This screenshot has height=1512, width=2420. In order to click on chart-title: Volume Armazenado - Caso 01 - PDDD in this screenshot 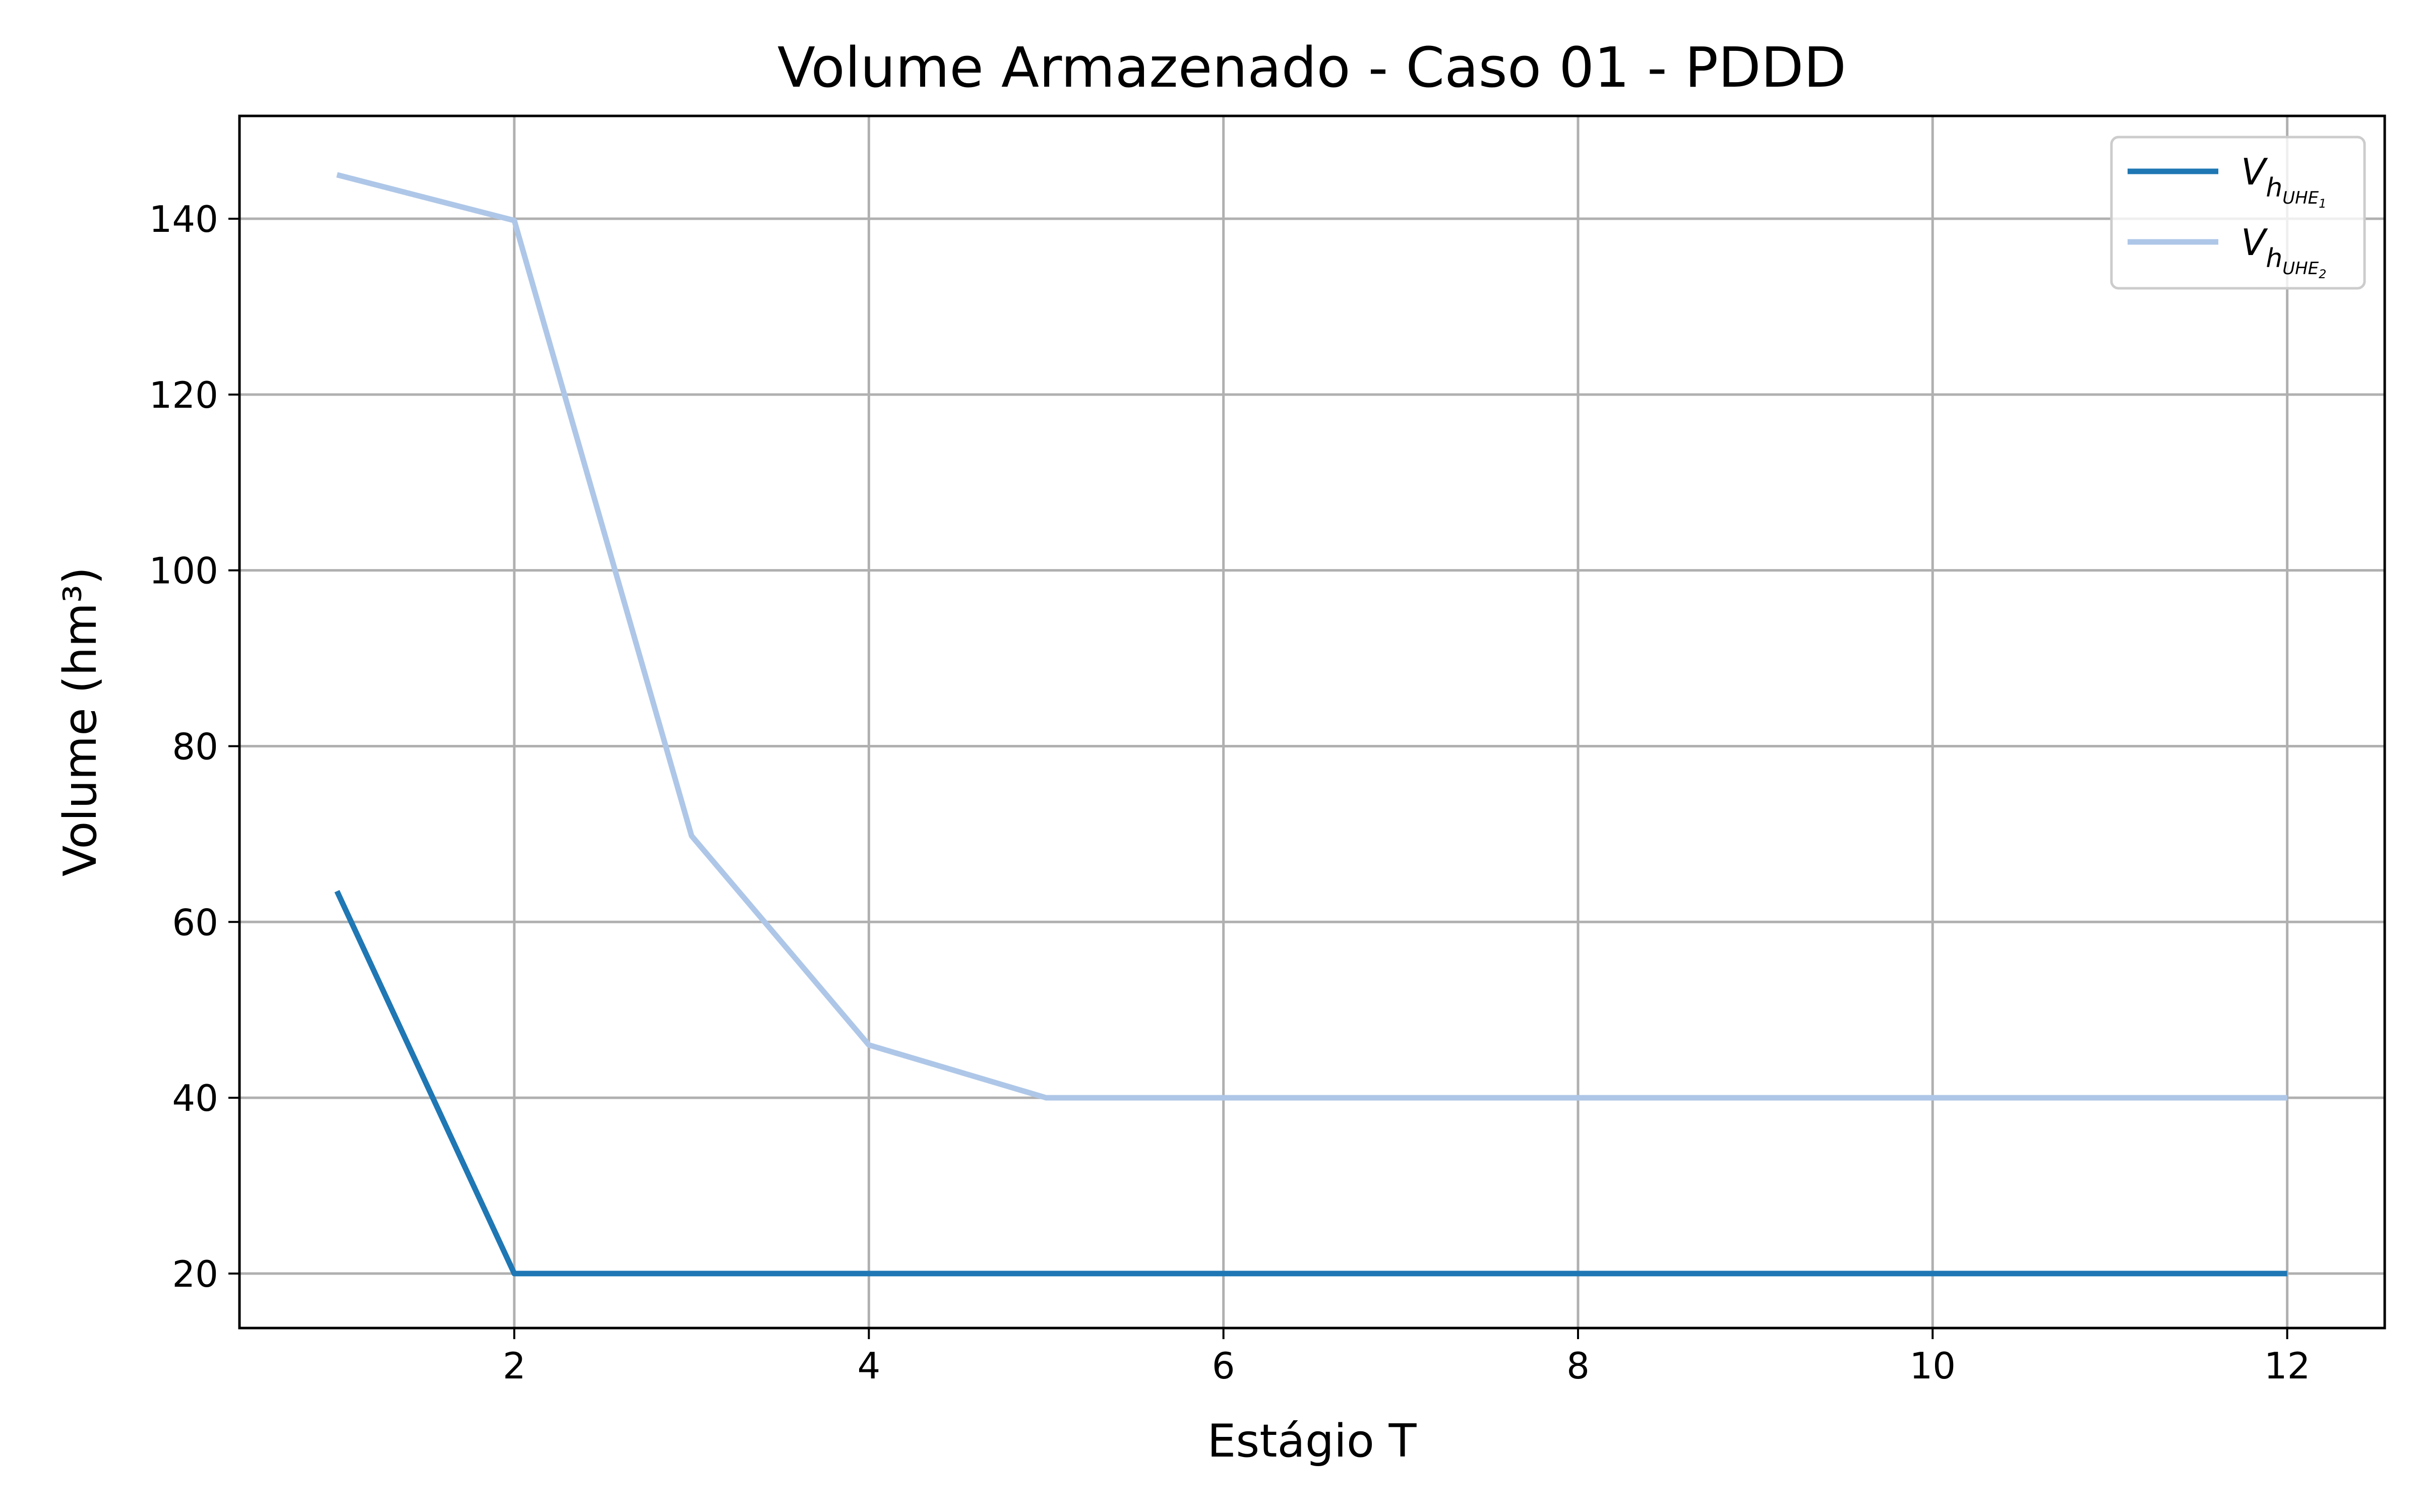, I will do `click(1311, 68)`.